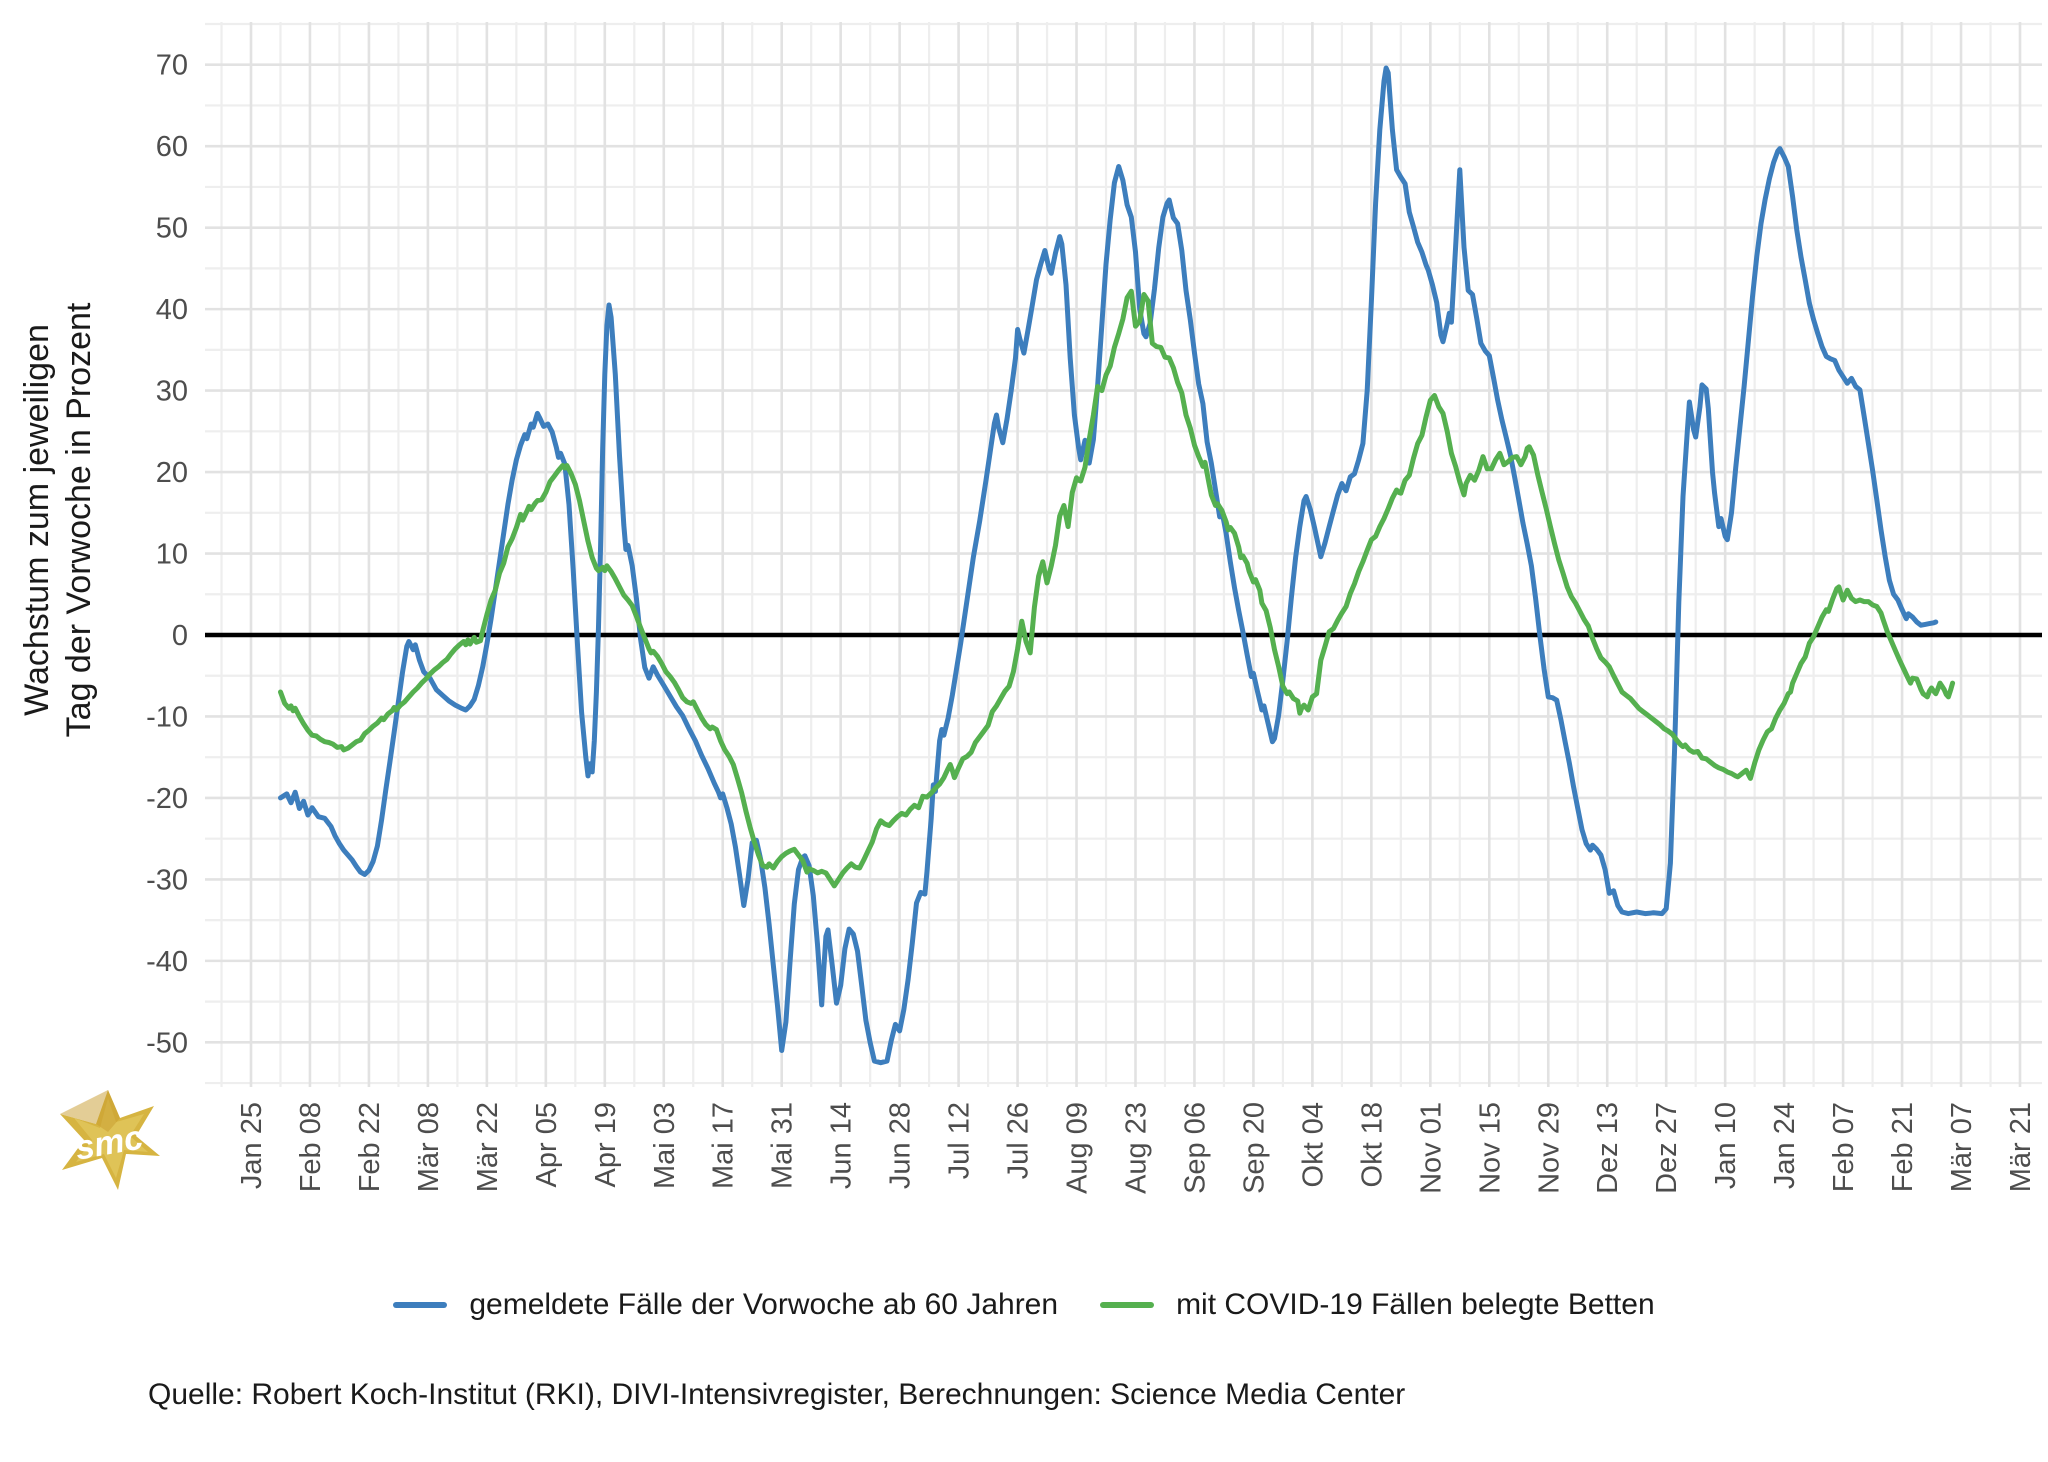  What do you see at coordinates (167, 717) in the screenshot?
I see `y-tick-label: -10` at bounding box center [167, 717].